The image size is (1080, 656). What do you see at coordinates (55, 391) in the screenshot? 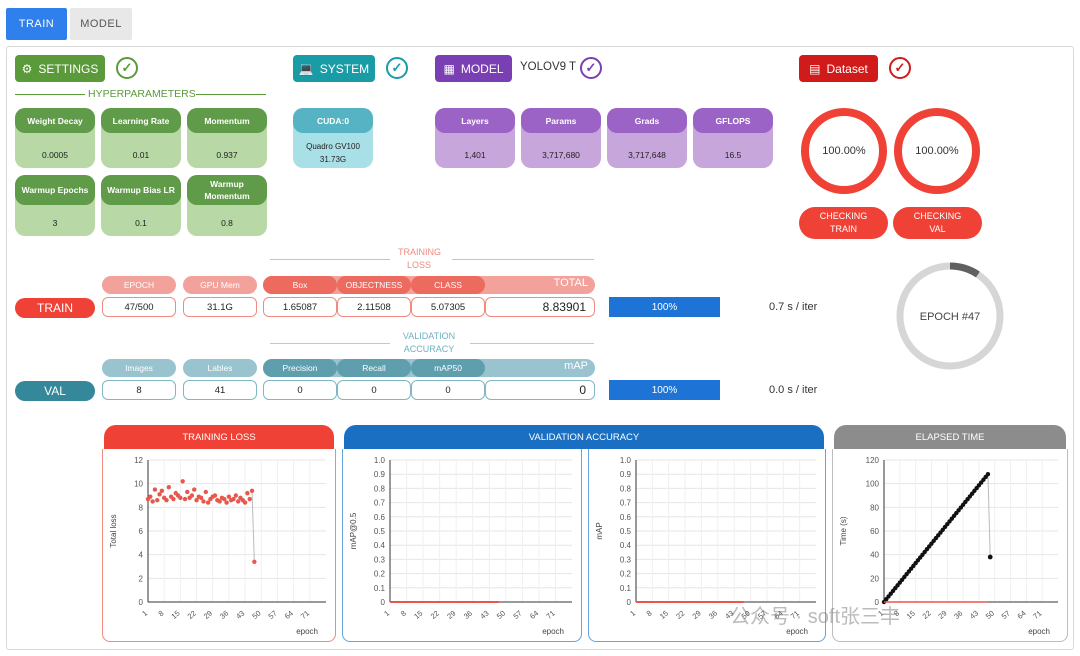
I see `val-row-label: VAL` at bounding box center [55, 391].